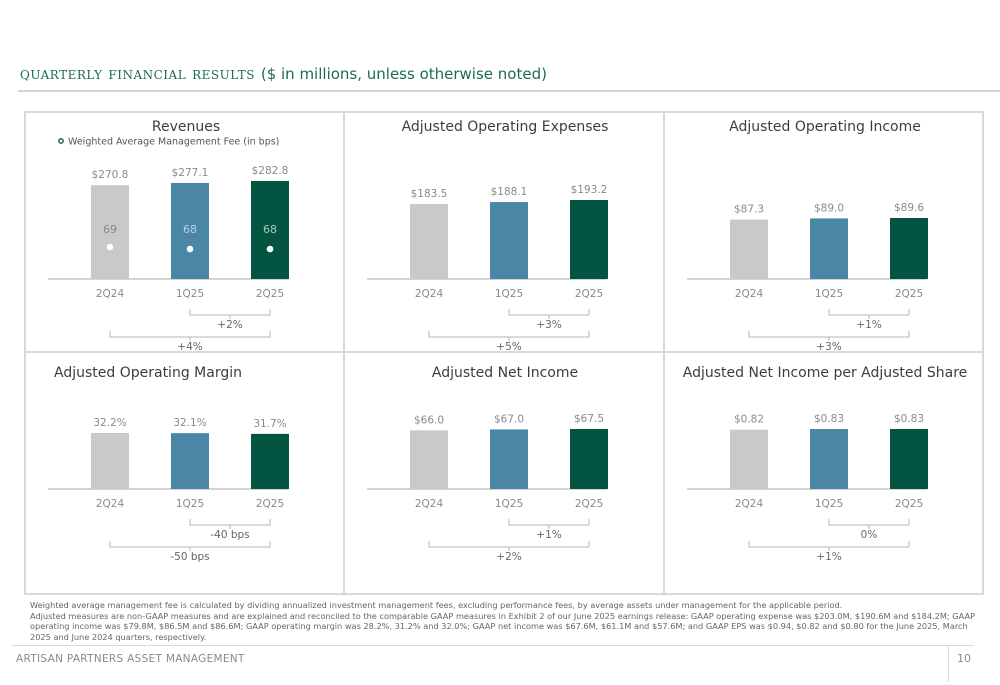 The width and height of the screenshot is (1000, 685). Describe the element at coordinates (229, 535) in the screenshot. I see `comparison-label: -40 bps` at that location.